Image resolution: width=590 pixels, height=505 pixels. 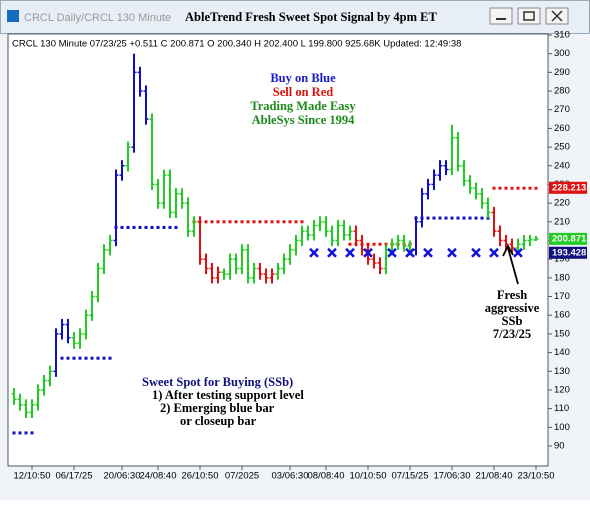 What do you see at coordinates (561, 408) in the screenshot?
I see `y-tick-label: 110` at bounding box center [561, 408].